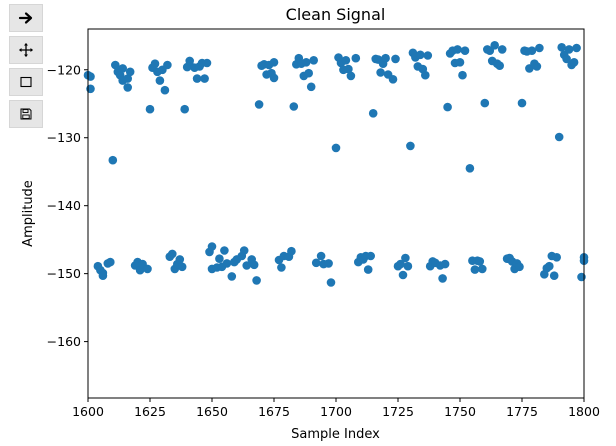 The height and width of the screenshot is (446, 616). Describe the element at coordinates (522, 411) in the screenshot. I see `x-tick-label: 1775` at that location.